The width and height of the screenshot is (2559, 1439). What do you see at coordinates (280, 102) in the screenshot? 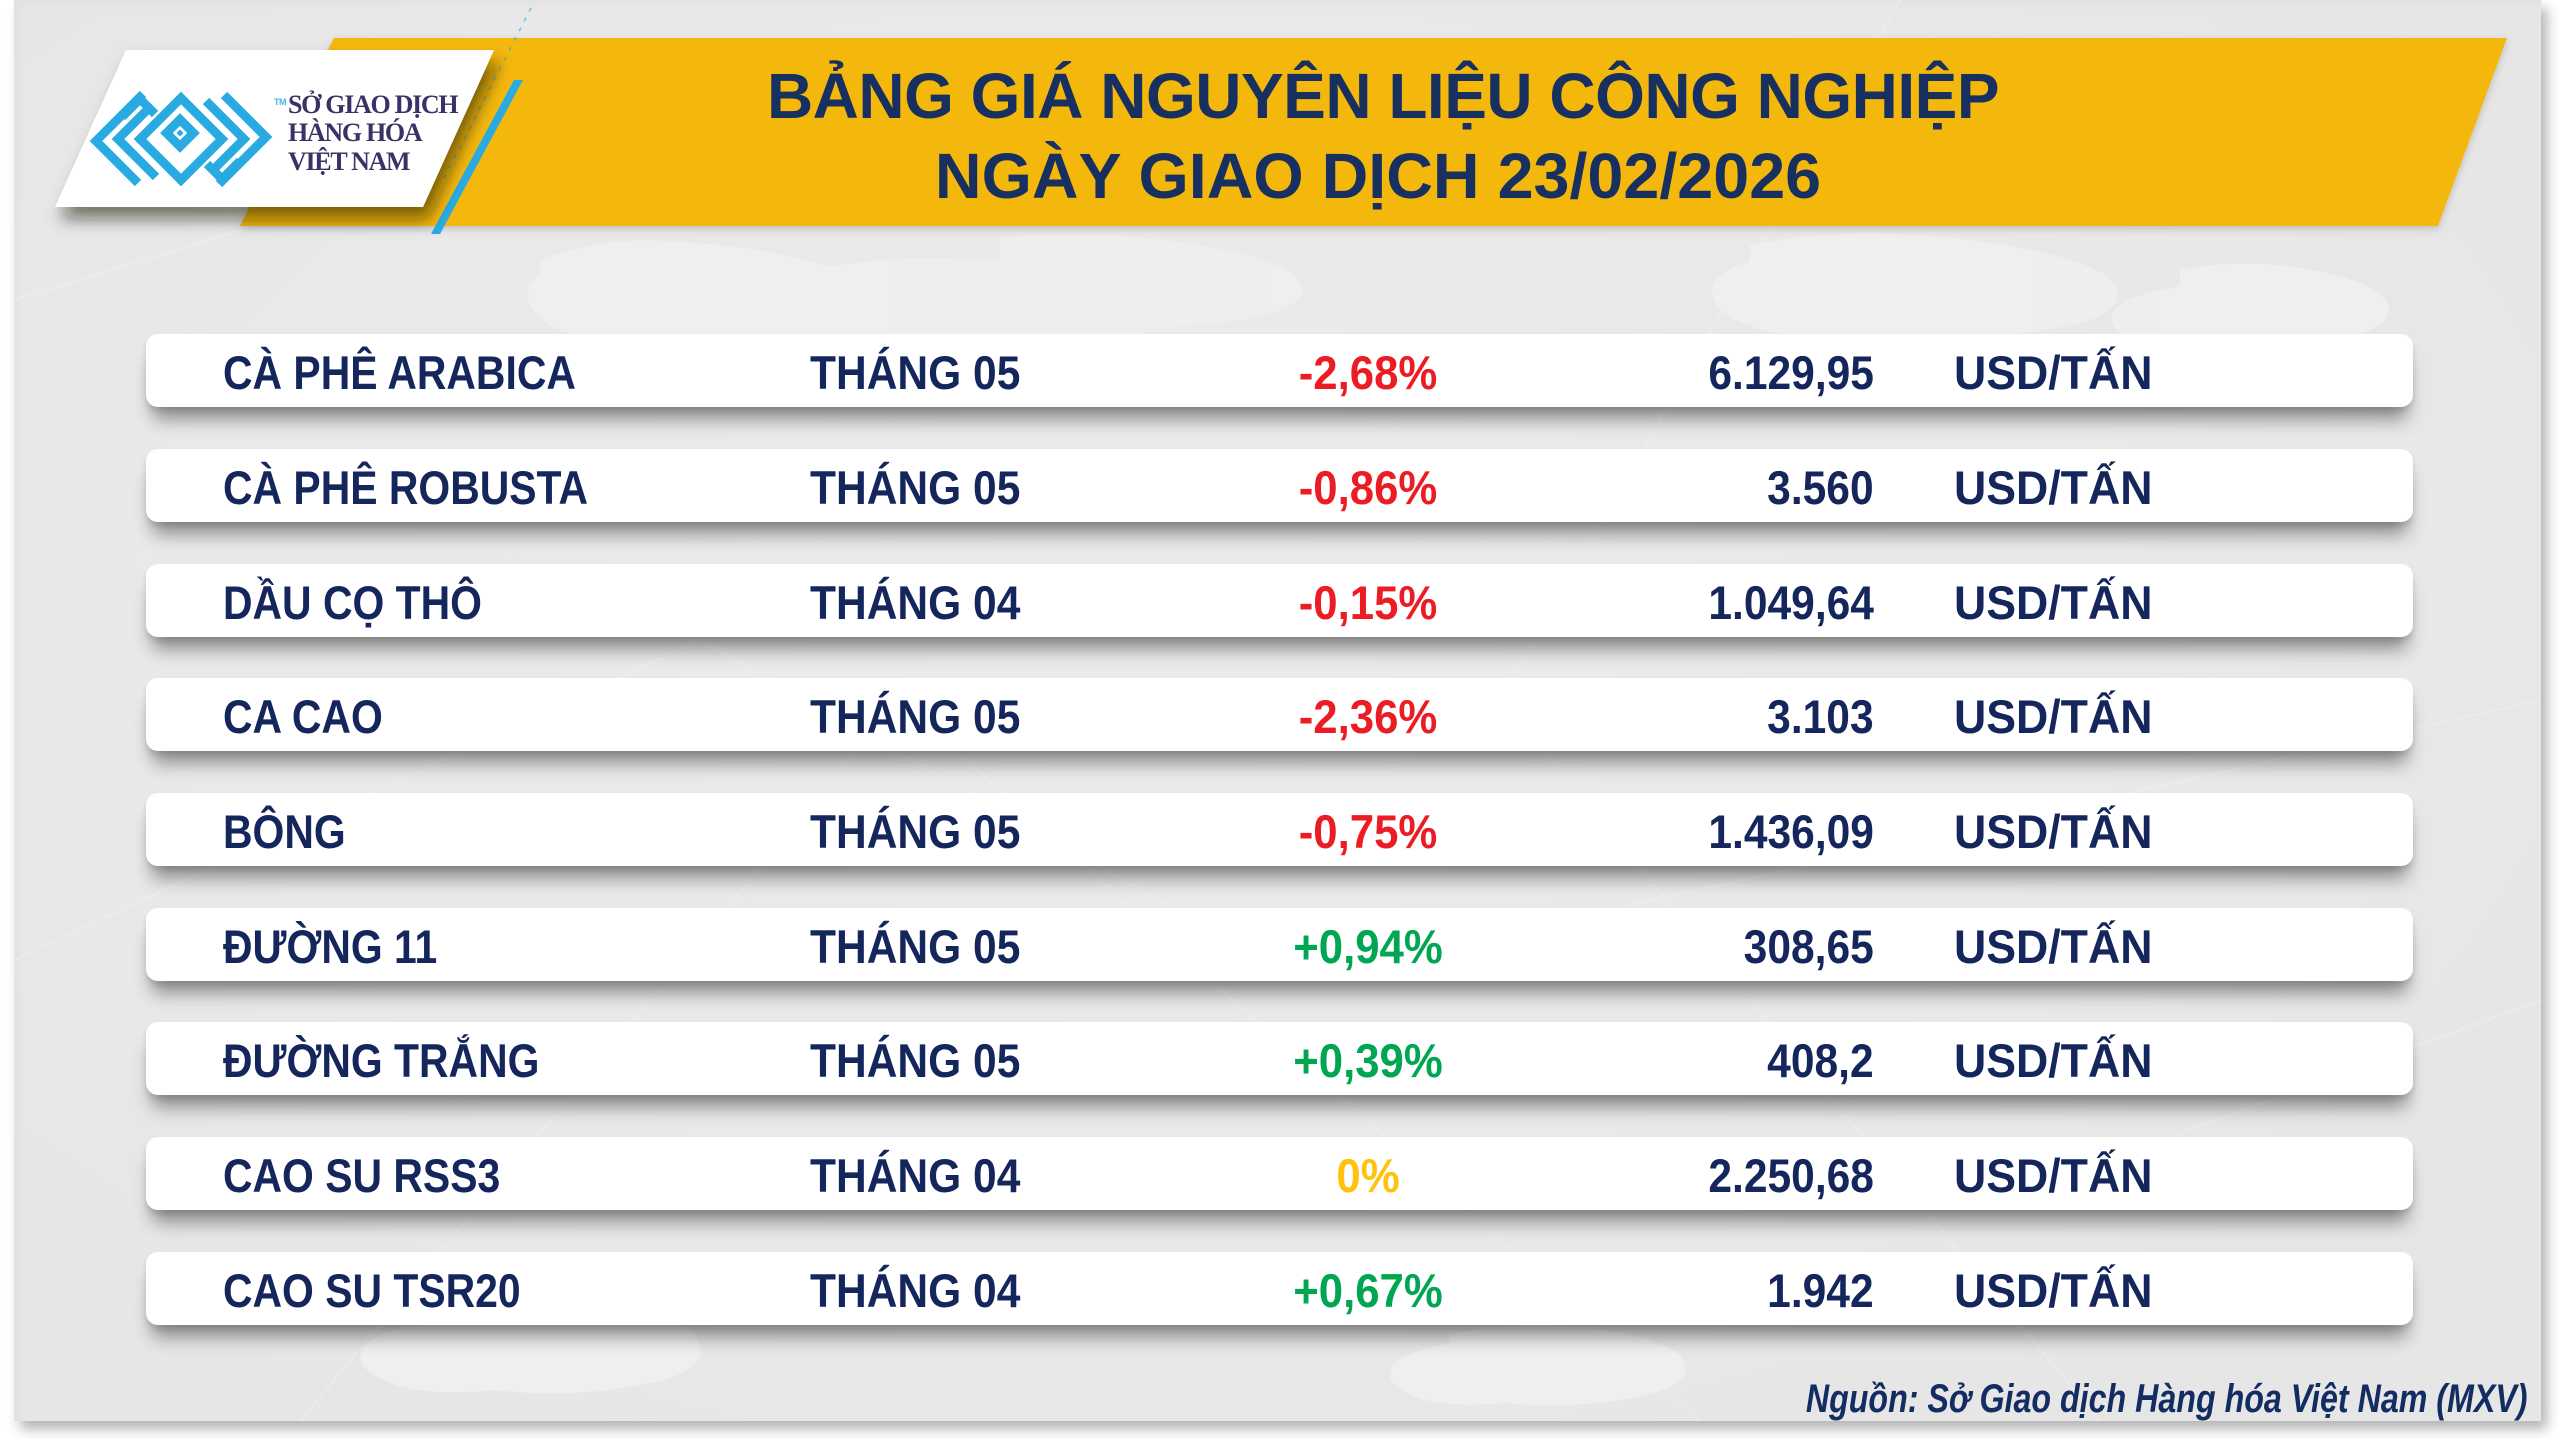
I see `svg-text: TM` at bounding box center [280, 102].